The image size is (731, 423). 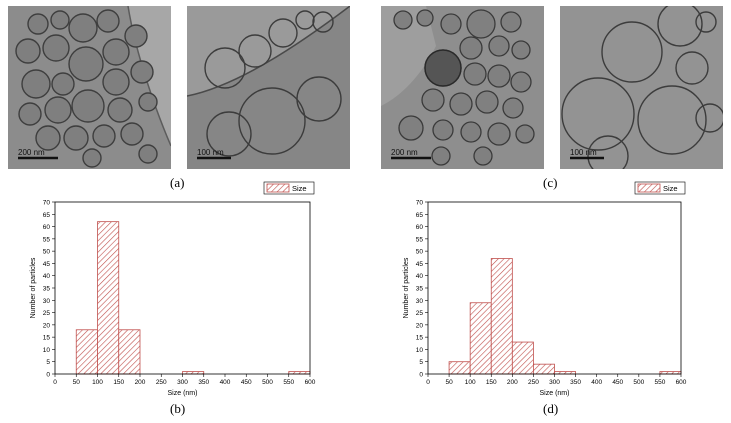 I want to click on panel-label-c: (c), so click(x=550, y=182).